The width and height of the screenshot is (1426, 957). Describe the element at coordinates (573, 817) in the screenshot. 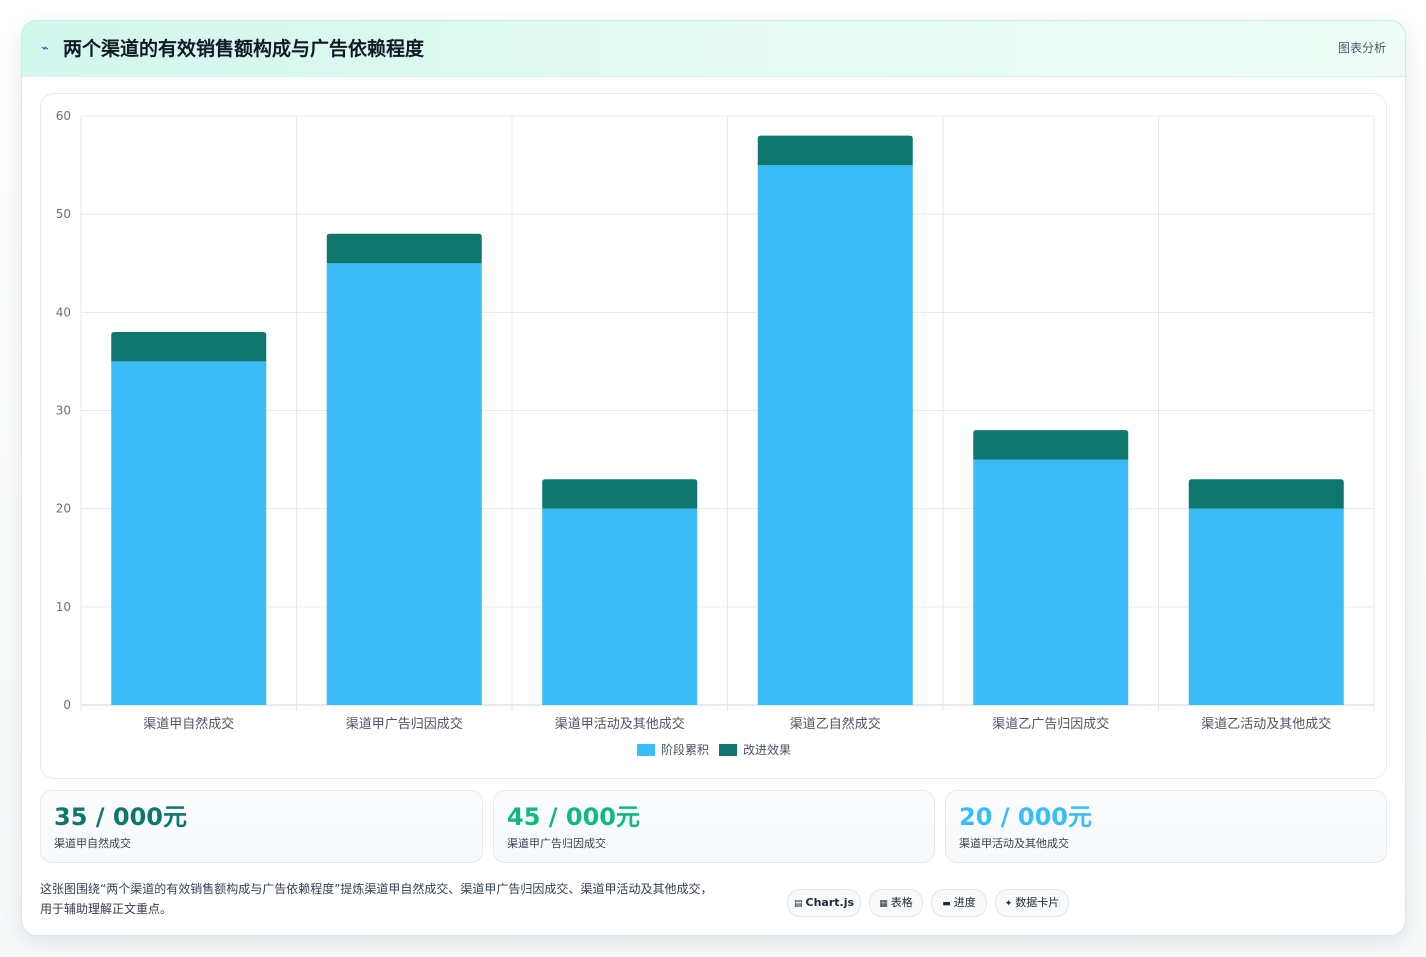

I see `stat-value-2: 45 / 000元` at that location.